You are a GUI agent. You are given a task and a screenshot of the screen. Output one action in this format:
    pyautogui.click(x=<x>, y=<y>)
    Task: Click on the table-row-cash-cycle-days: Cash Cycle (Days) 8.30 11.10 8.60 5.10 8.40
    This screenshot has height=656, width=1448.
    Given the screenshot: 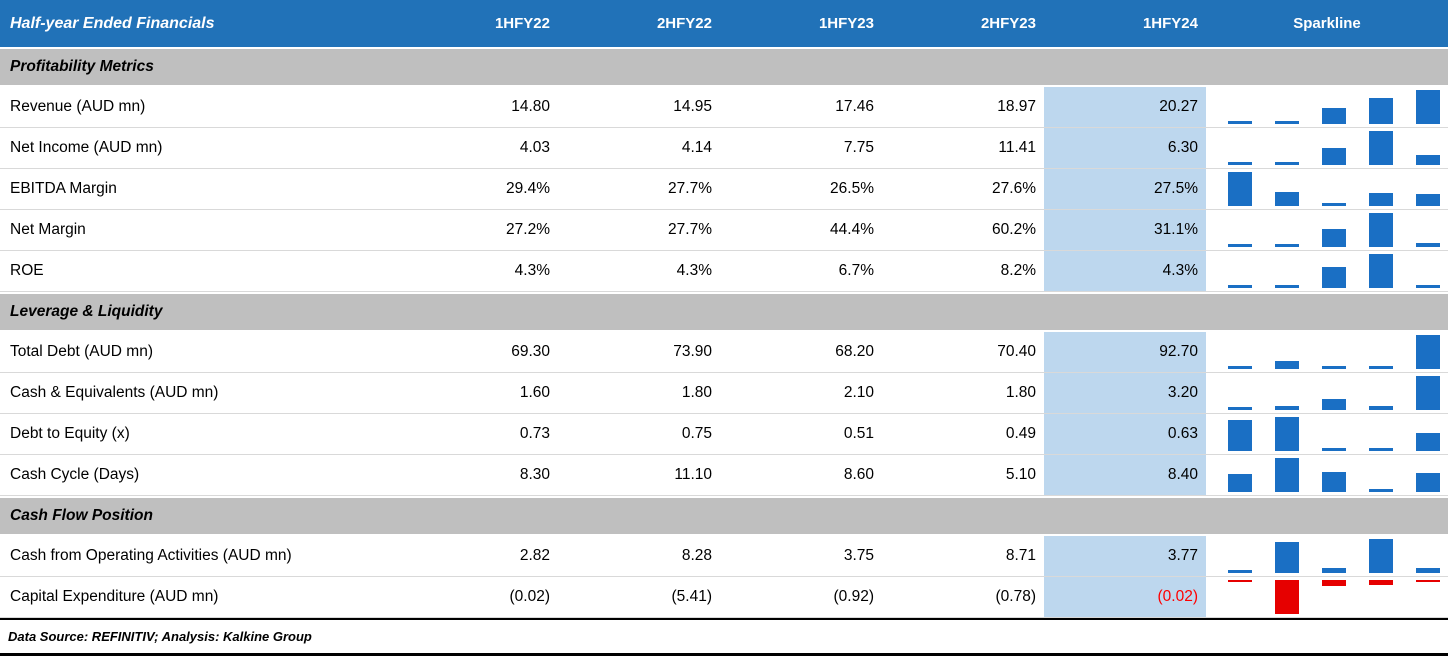 What is the action you would take?
    pyautogui.click(x=724, y=475)
    